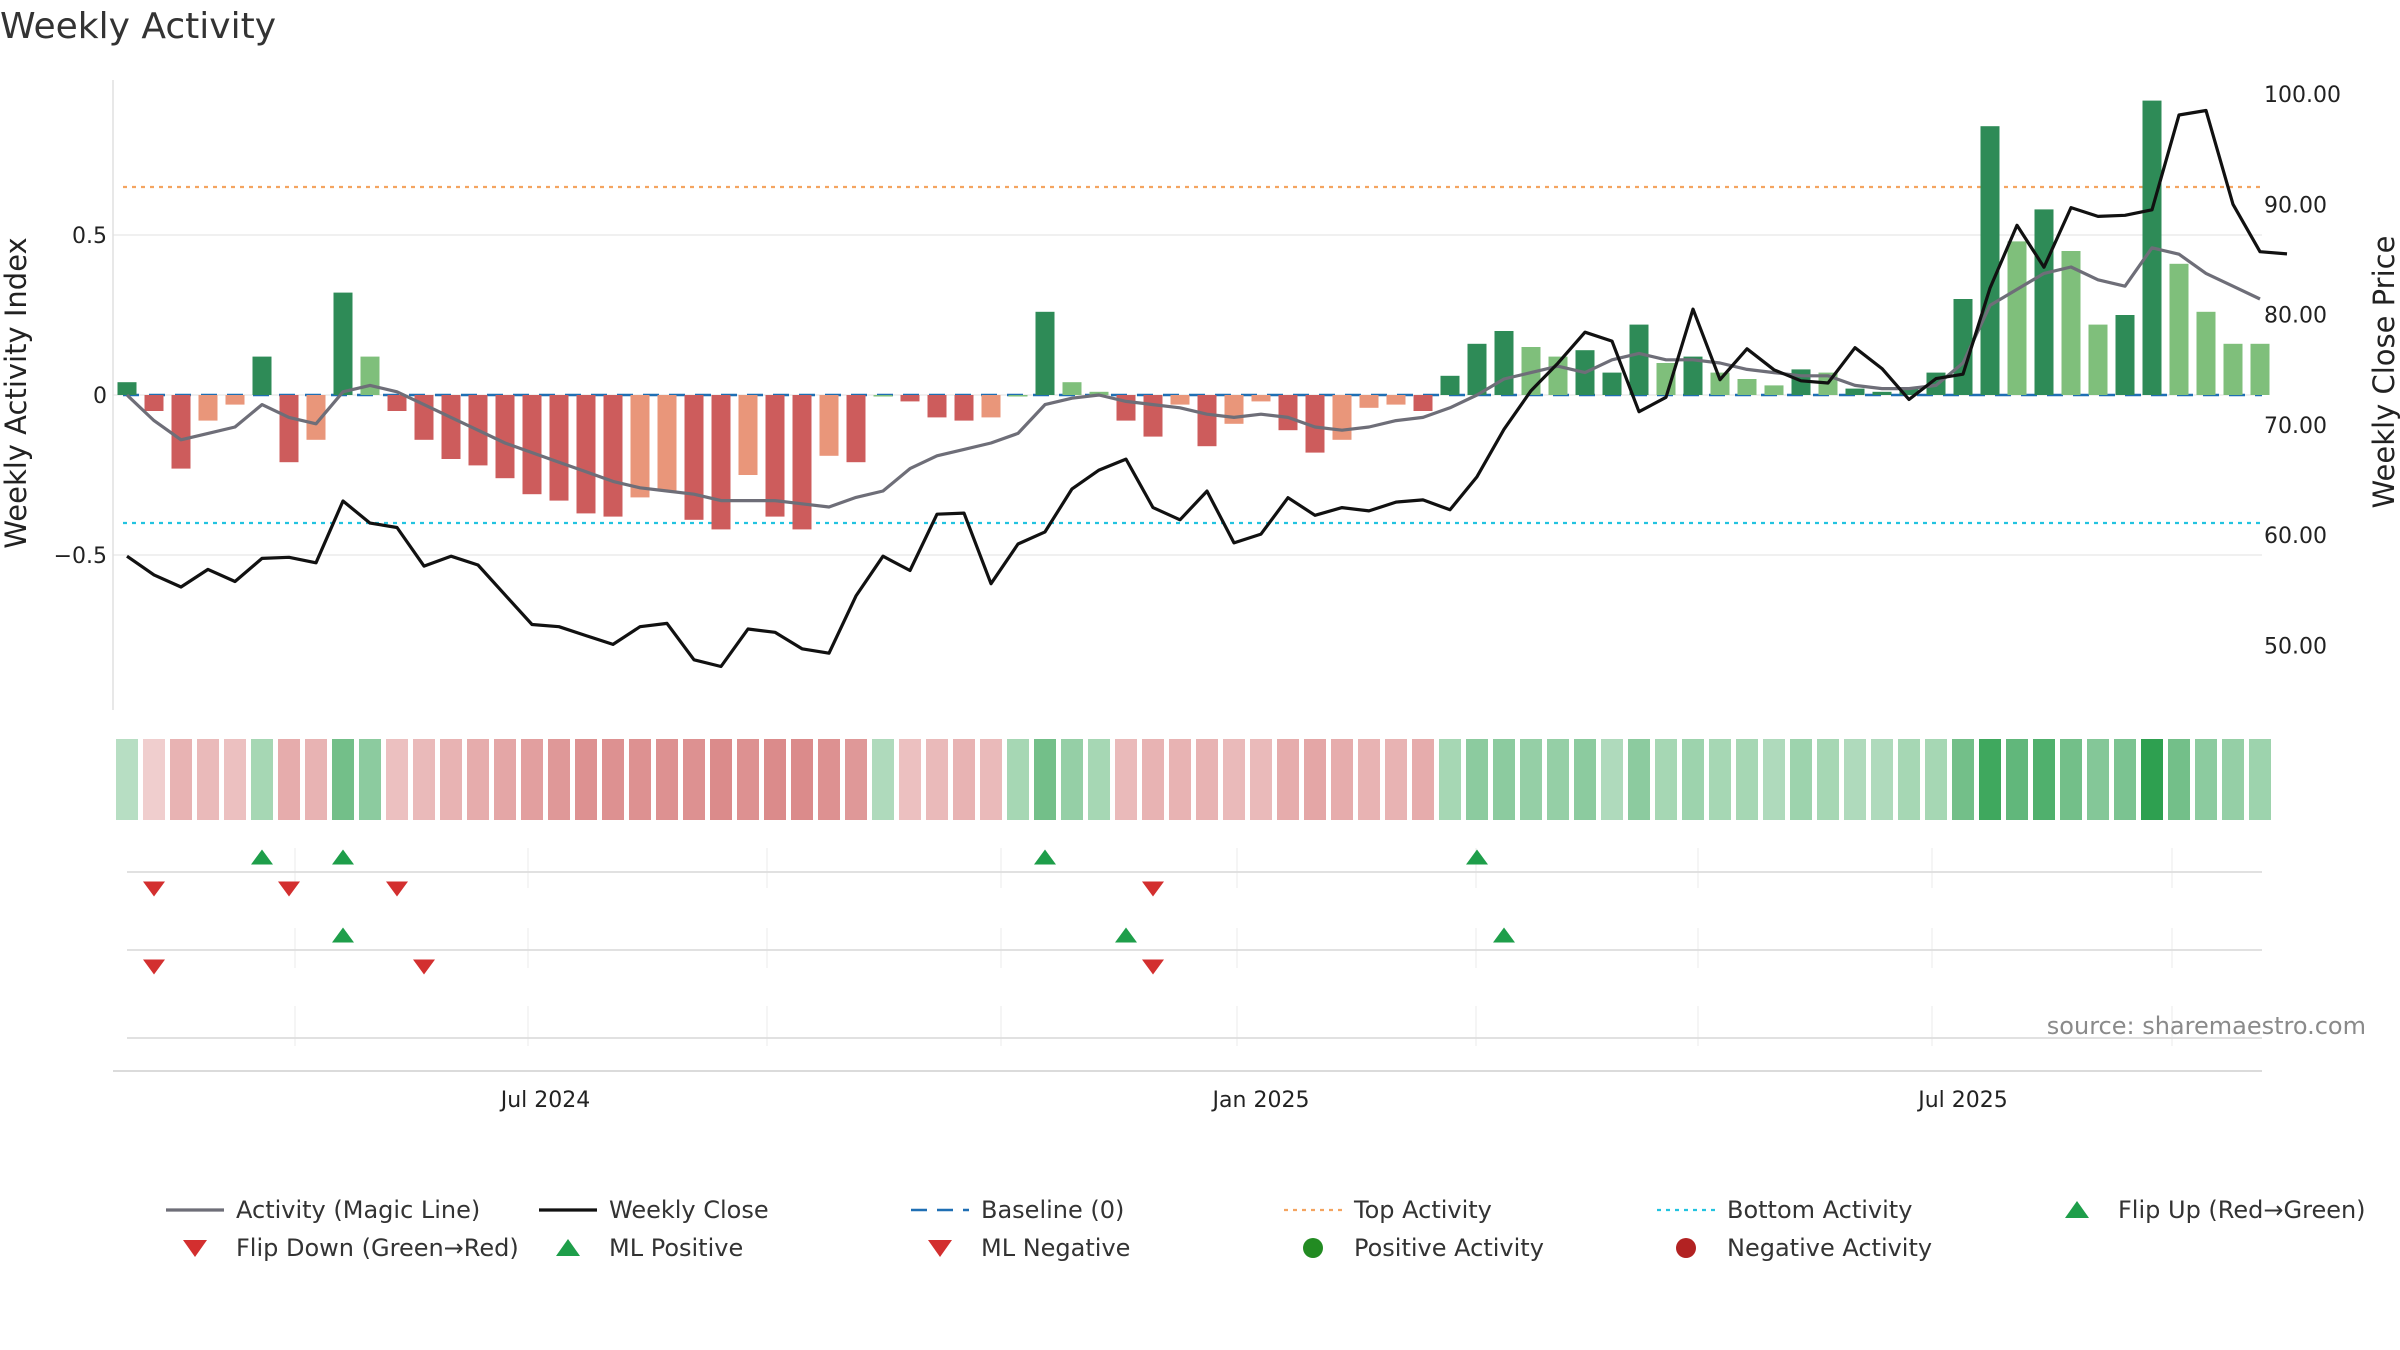  What do you see at coordinates (1193, 779) in the screenshot?
I see `activity-heat-strip` at bounding box center [1193, 779].